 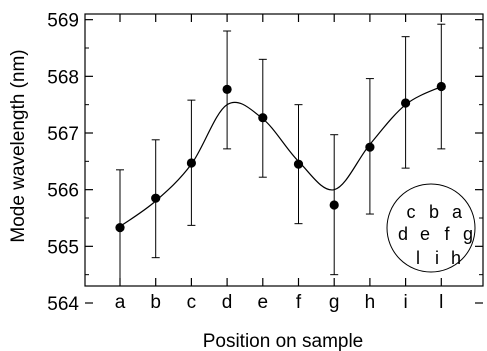 I want to click on inset-label: h, so click(x=456, y=258).